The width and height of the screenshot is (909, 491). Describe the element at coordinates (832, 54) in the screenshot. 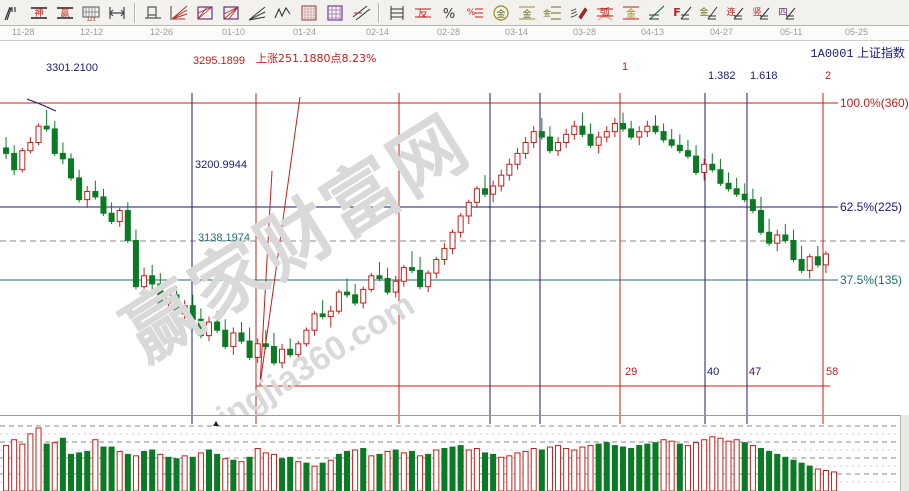

I see `symbol-code: 1A0001` at that location.